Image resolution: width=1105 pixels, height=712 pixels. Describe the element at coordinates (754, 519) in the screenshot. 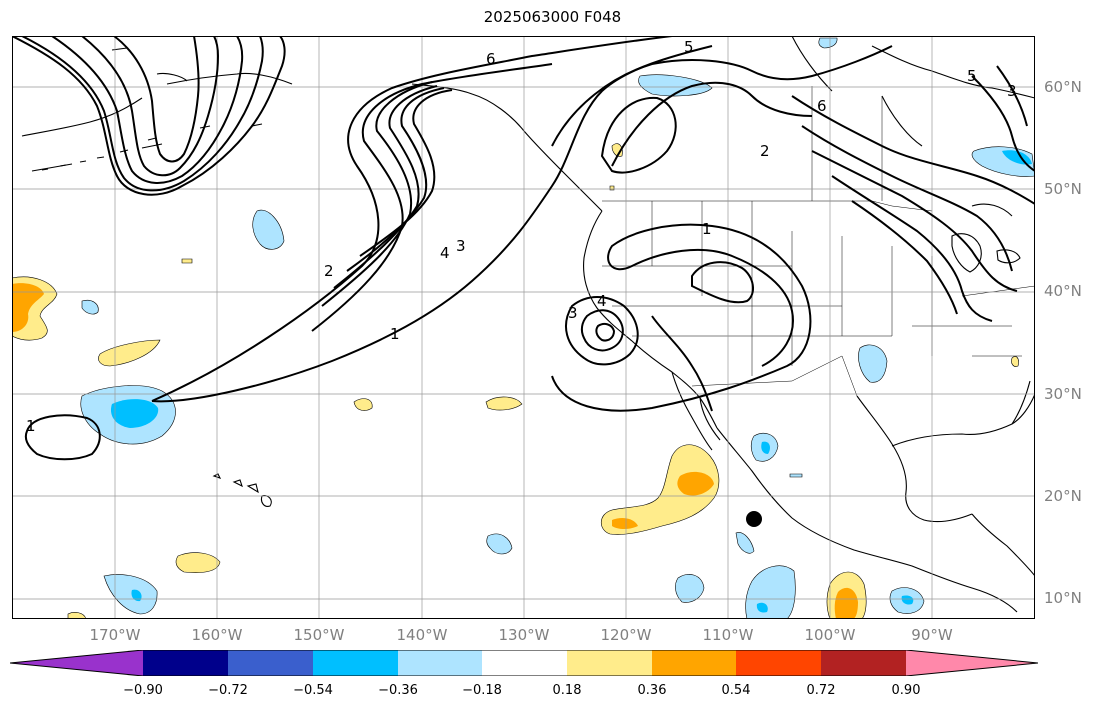

I see `location-marker` at that location.